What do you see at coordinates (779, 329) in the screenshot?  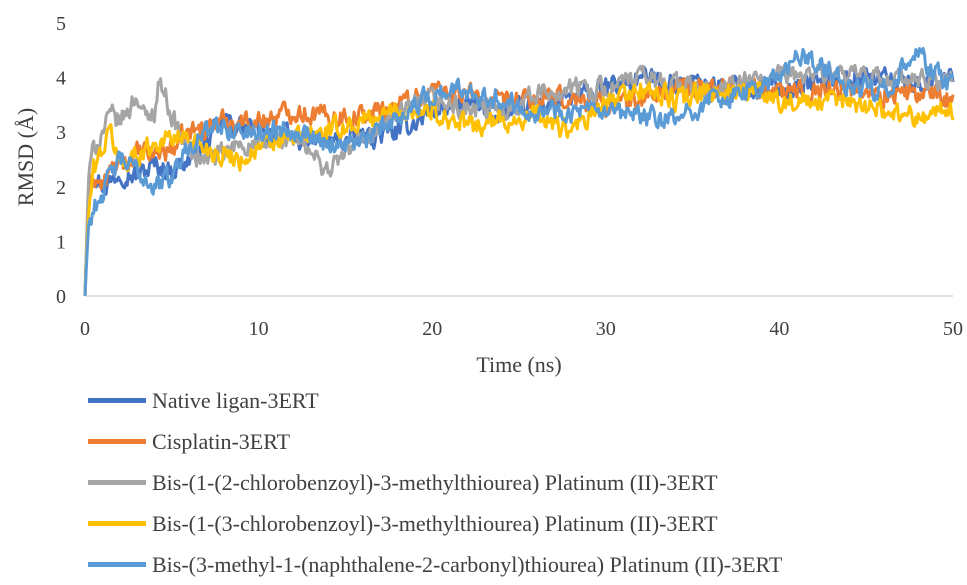 I see `x-tick-label: 40` at bounding box center [779, 329].